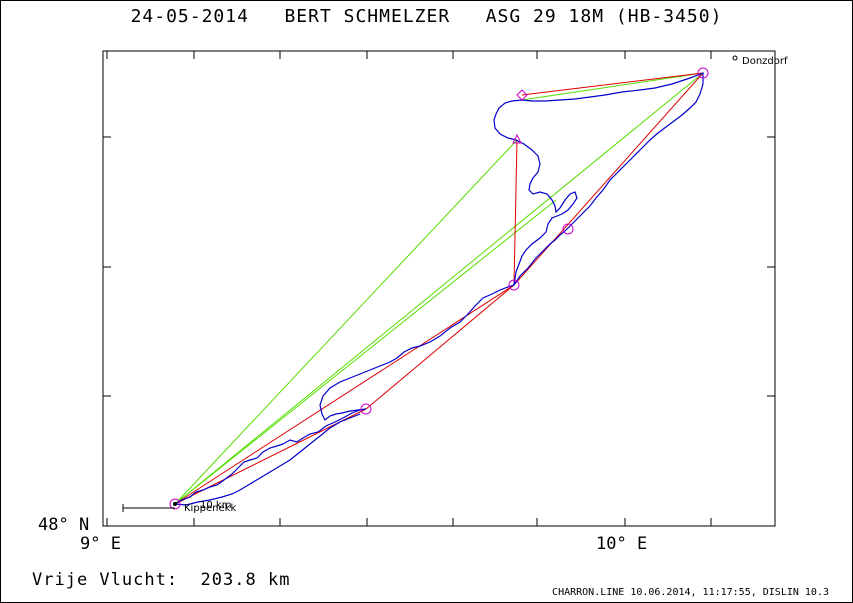 The image size is (853, 603). I want to click on glider-name: ASG 29 18M (HB-3450), so click(604, 16).